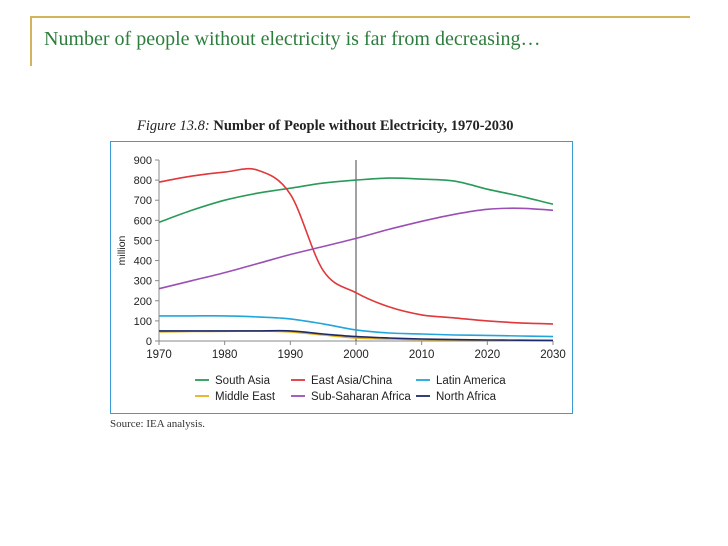 This screenshot has height=546, width=728. I want to click on series-line-south-asia, so click(356, 200).